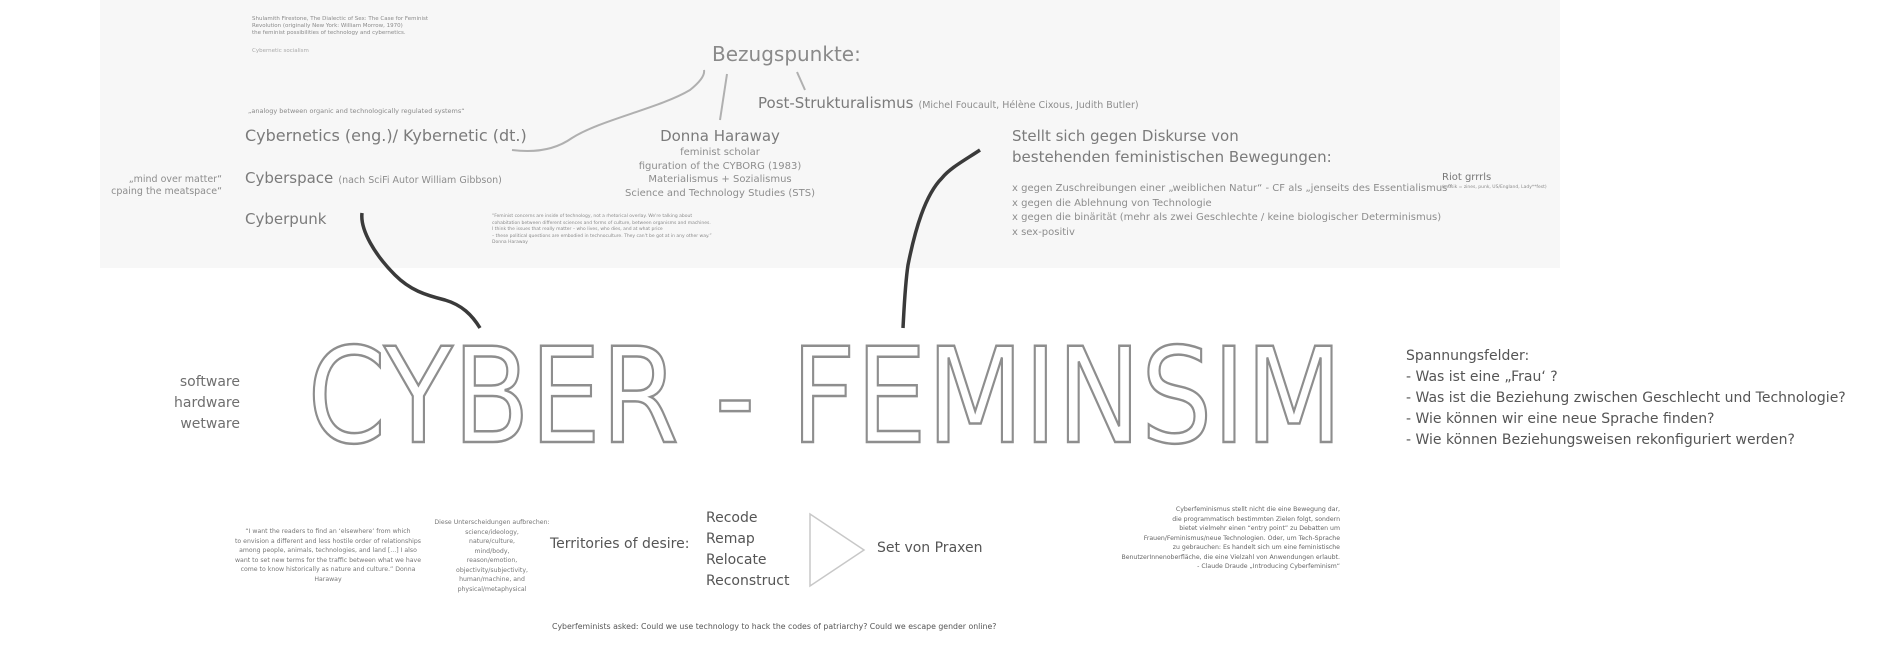  I want to click on ware-item: software, so click(209, 382).